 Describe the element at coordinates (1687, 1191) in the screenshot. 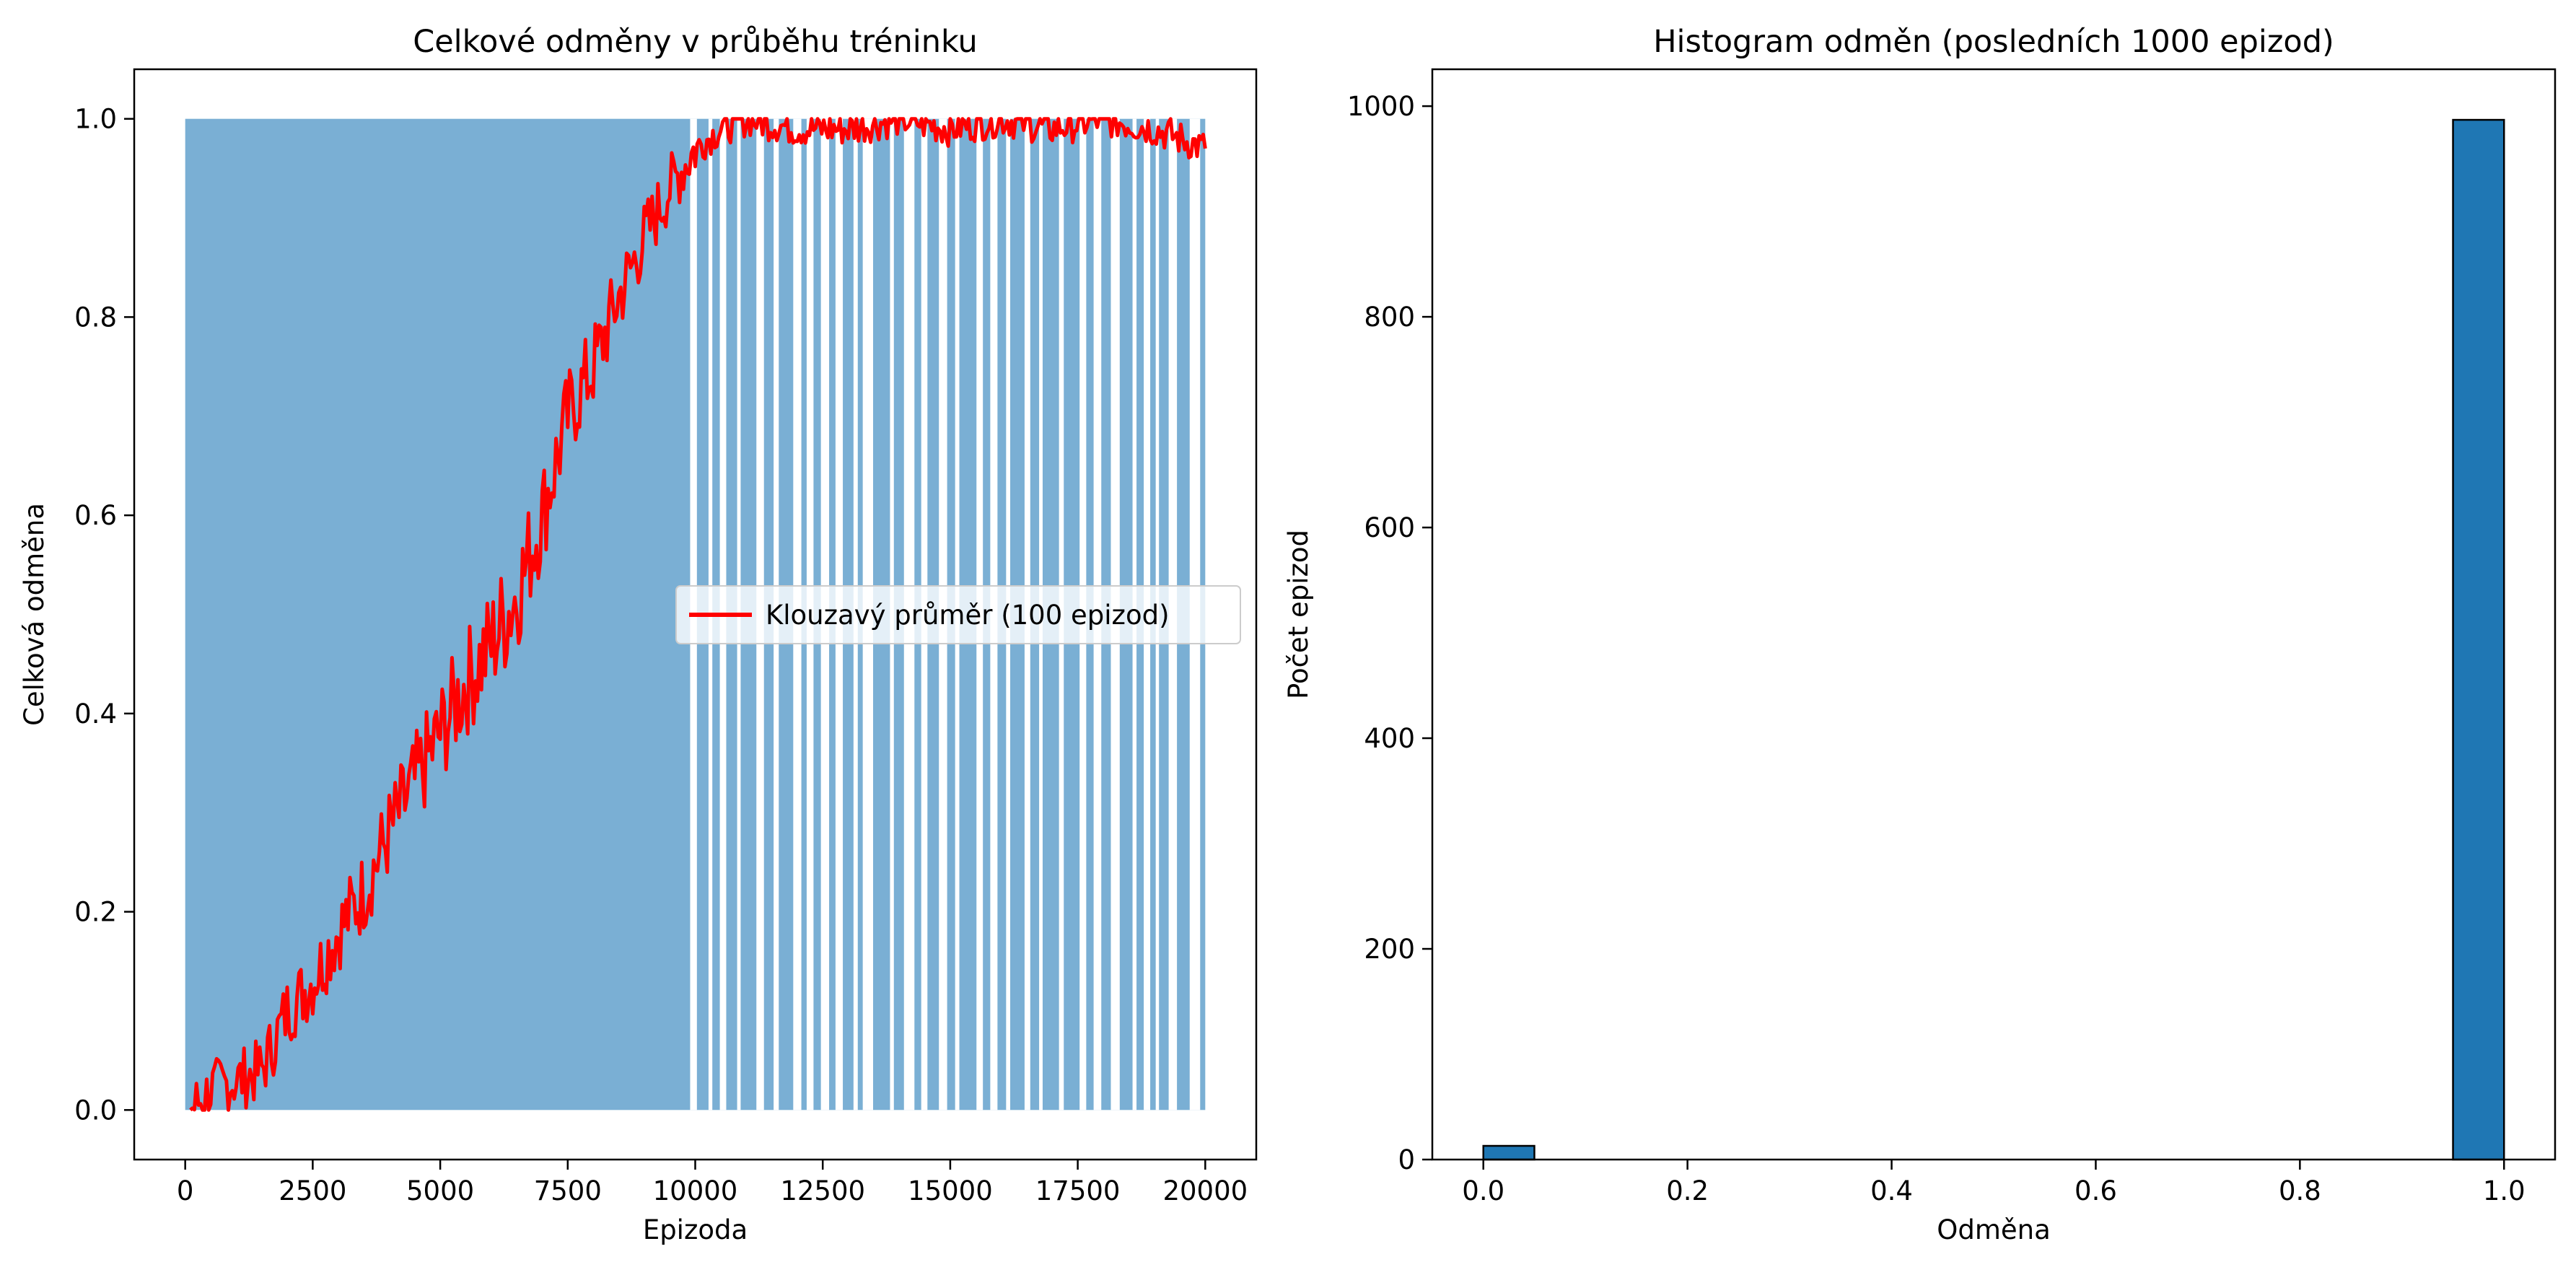

I see `x-tick-label: 0.2` at that location.